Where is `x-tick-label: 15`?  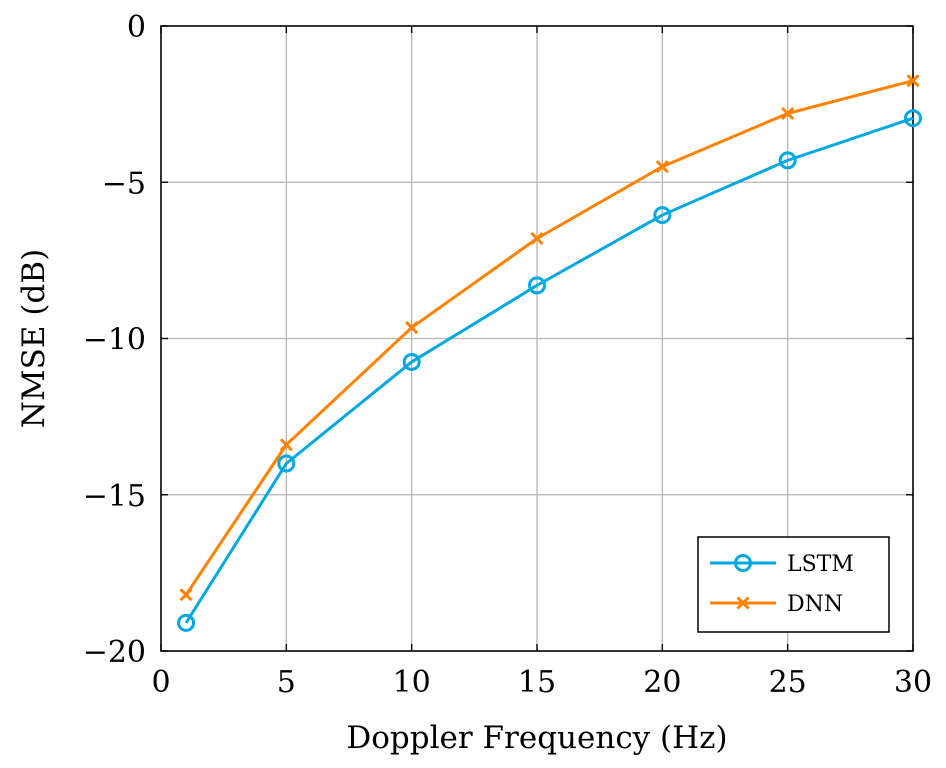
x-tick-label: 15 is located at coordinates (537, 682).